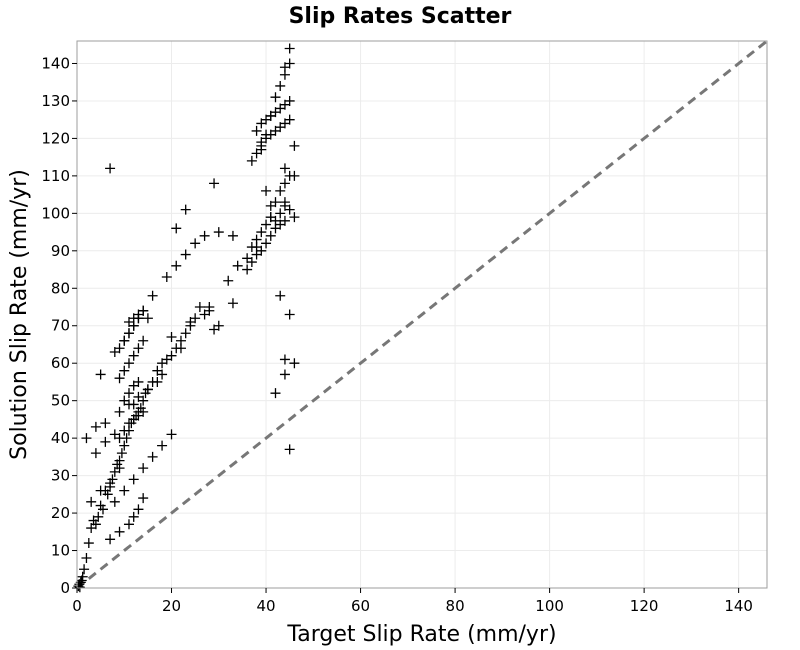 Image resolution: width=800 pixels, height=650 pixels. What do you see at coordinates (421, 634) in the screenshot?
I see `x-axis-label: Target Slip Rate (mm/yr)` at bounding box center [421, 634].